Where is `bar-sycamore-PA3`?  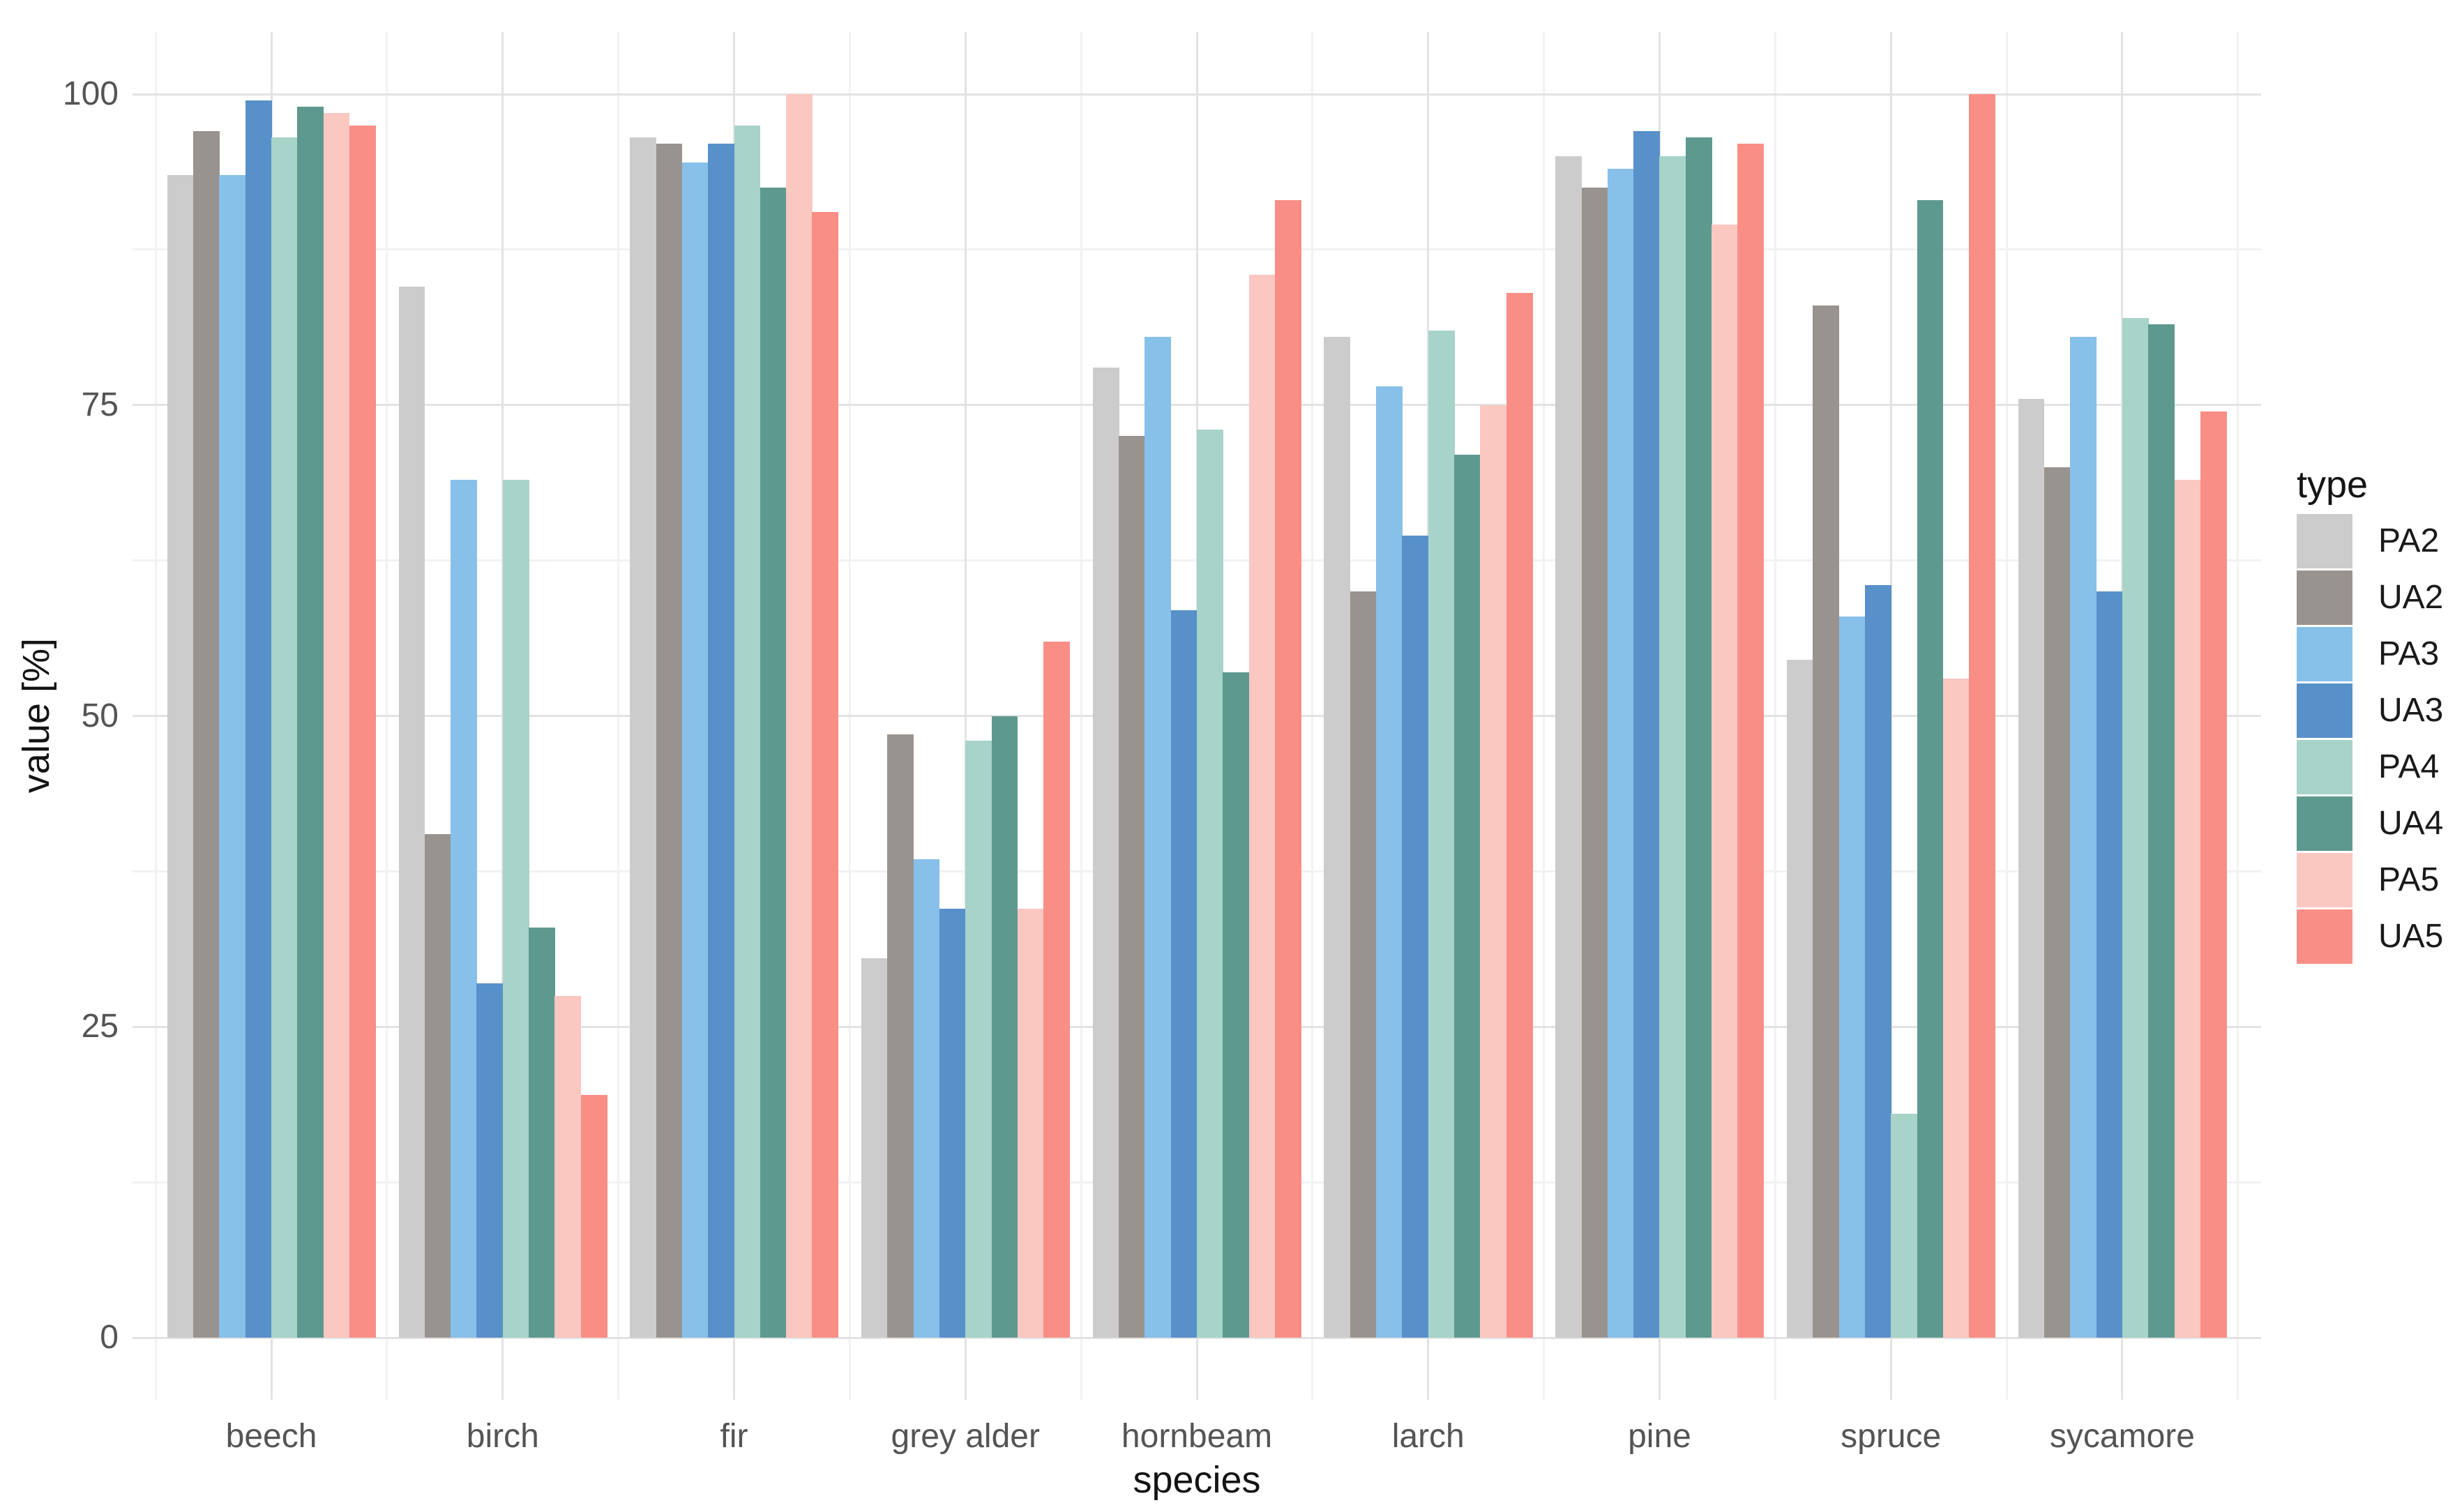
bar-sycamore-PA3 is located at coordinates (2083, 837).